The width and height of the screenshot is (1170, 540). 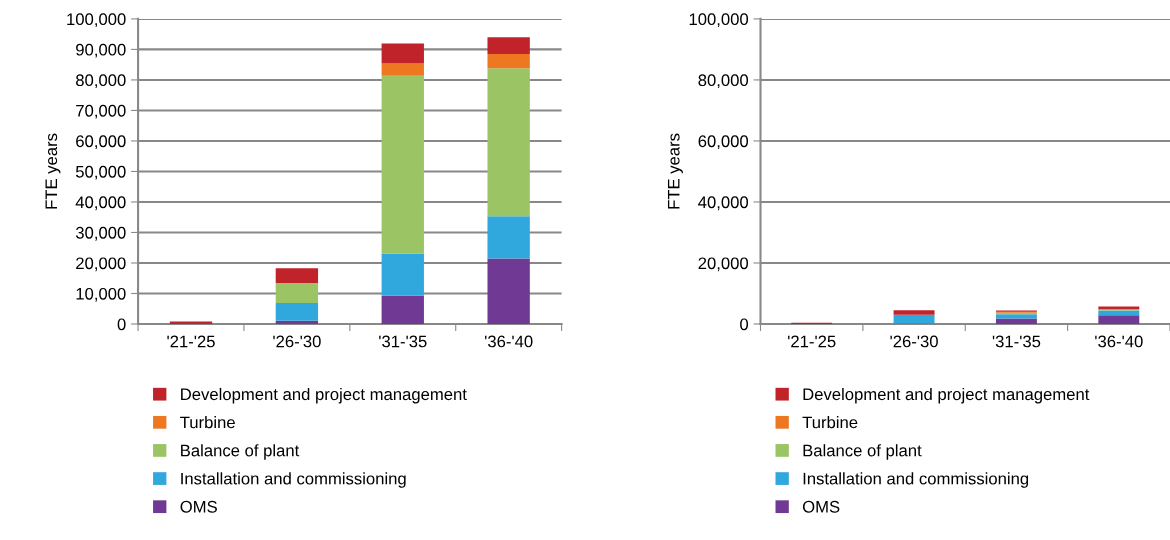 I want to click on y-tick-label: 50,000, so click(x=100, y=172).